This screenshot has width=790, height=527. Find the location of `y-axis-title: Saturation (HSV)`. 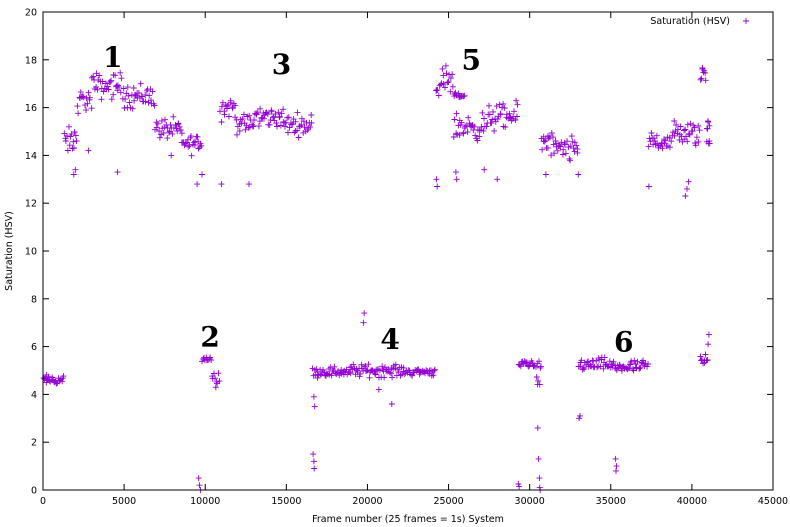

y-axis-title: Saturation (HSV) is located at coordinates (9, 251).